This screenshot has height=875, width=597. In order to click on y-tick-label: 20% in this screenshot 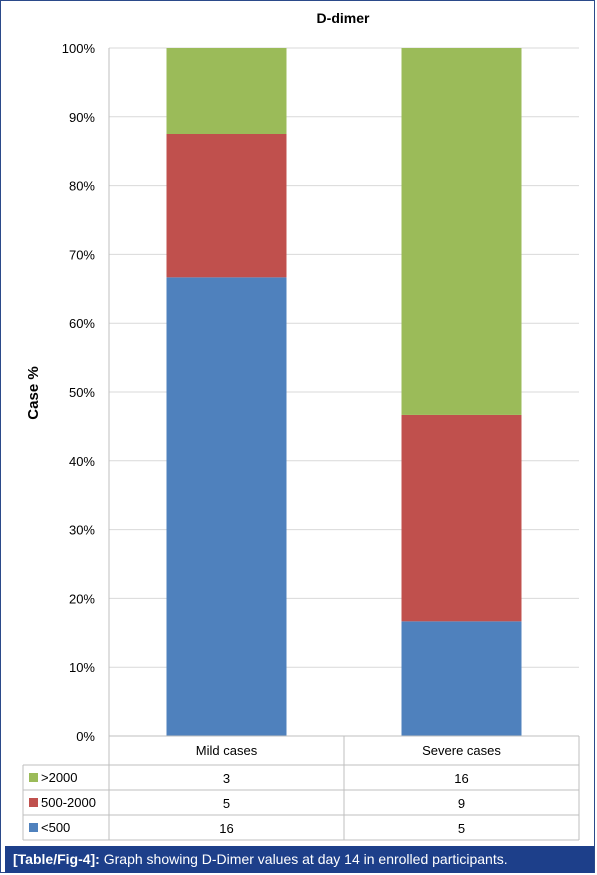, I will do `click(82, 598)`.